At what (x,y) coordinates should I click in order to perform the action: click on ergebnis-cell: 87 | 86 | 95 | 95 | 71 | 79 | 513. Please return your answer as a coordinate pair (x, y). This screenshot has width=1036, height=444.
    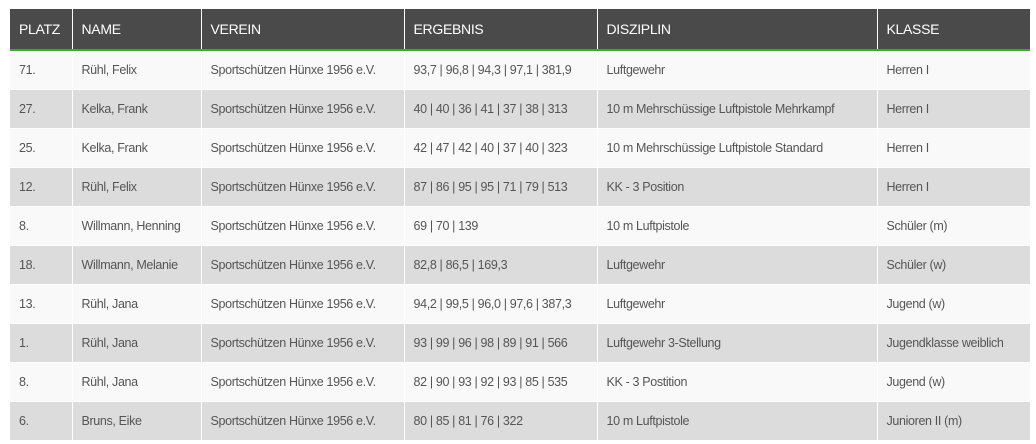
    Looking at the image, I should click on (501, 187).